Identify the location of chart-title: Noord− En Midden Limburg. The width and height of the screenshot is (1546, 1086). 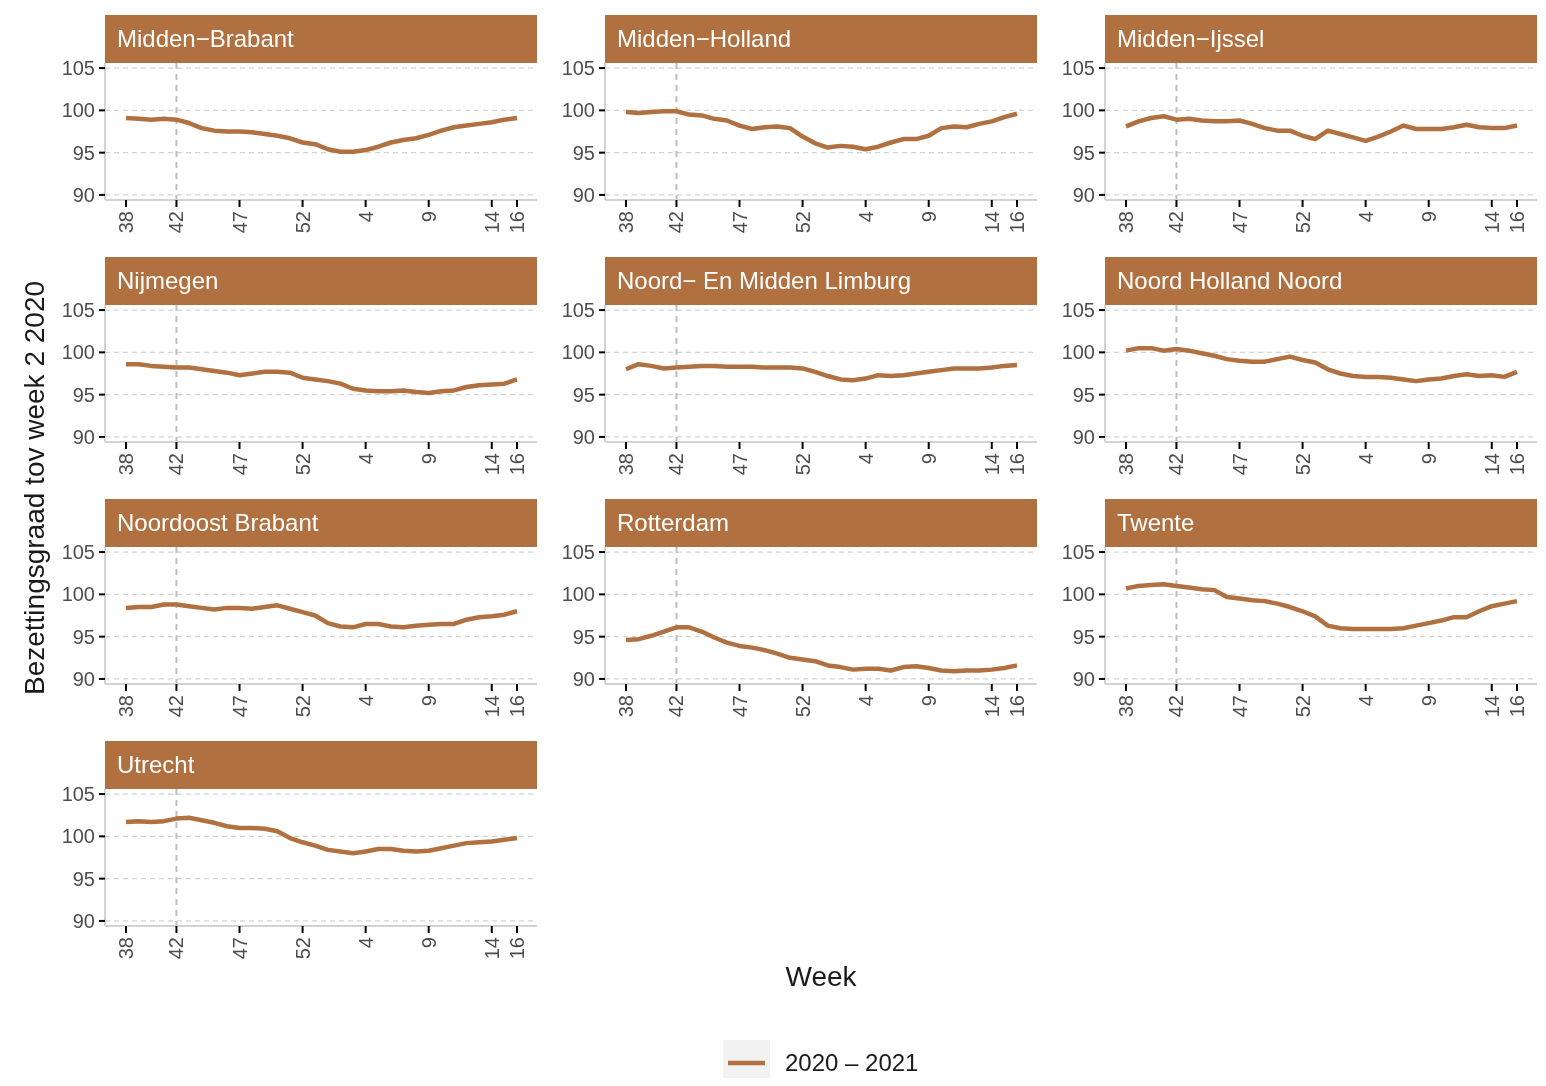
(764, 280).